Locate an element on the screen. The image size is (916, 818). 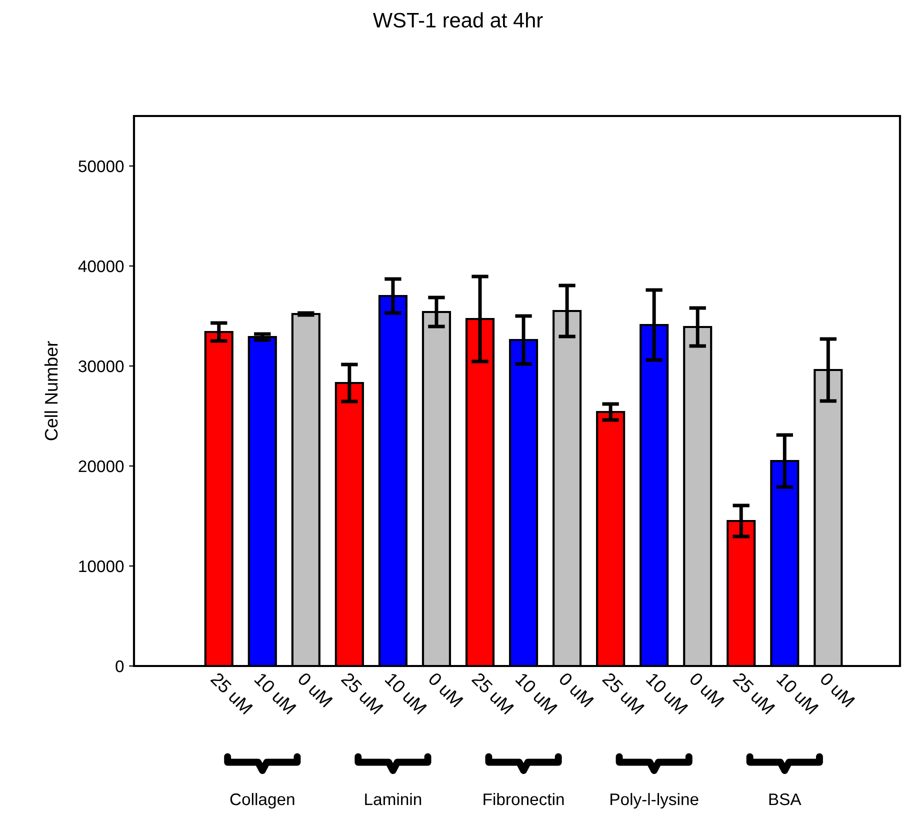
y-tick-label: 30000 is located at coordinates (101, 366).